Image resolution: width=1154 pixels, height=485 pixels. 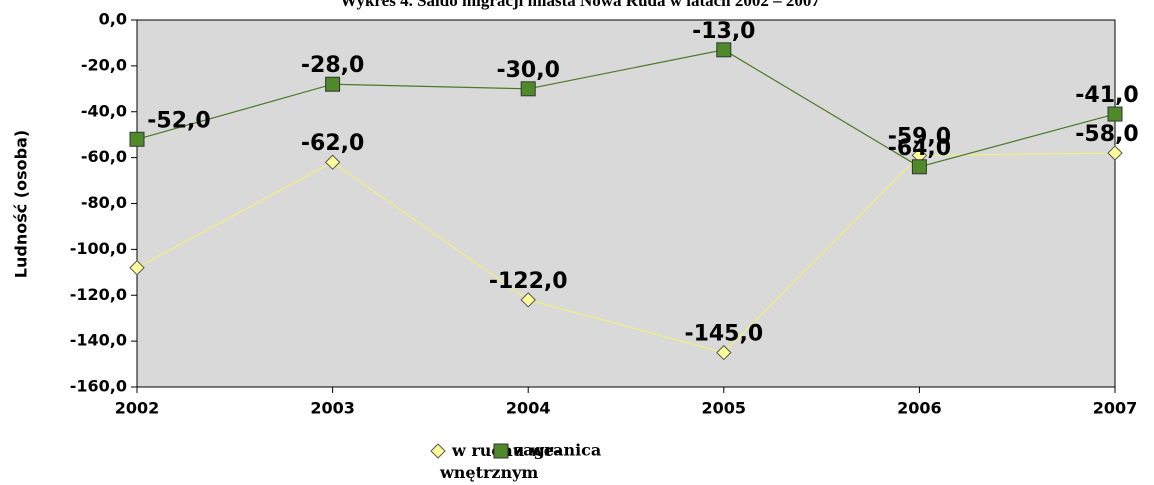 What do you see at coordinates (98, 386) in the screenshot?
I see `y-tick-label: -160,0` at bounding box center [98, 386].